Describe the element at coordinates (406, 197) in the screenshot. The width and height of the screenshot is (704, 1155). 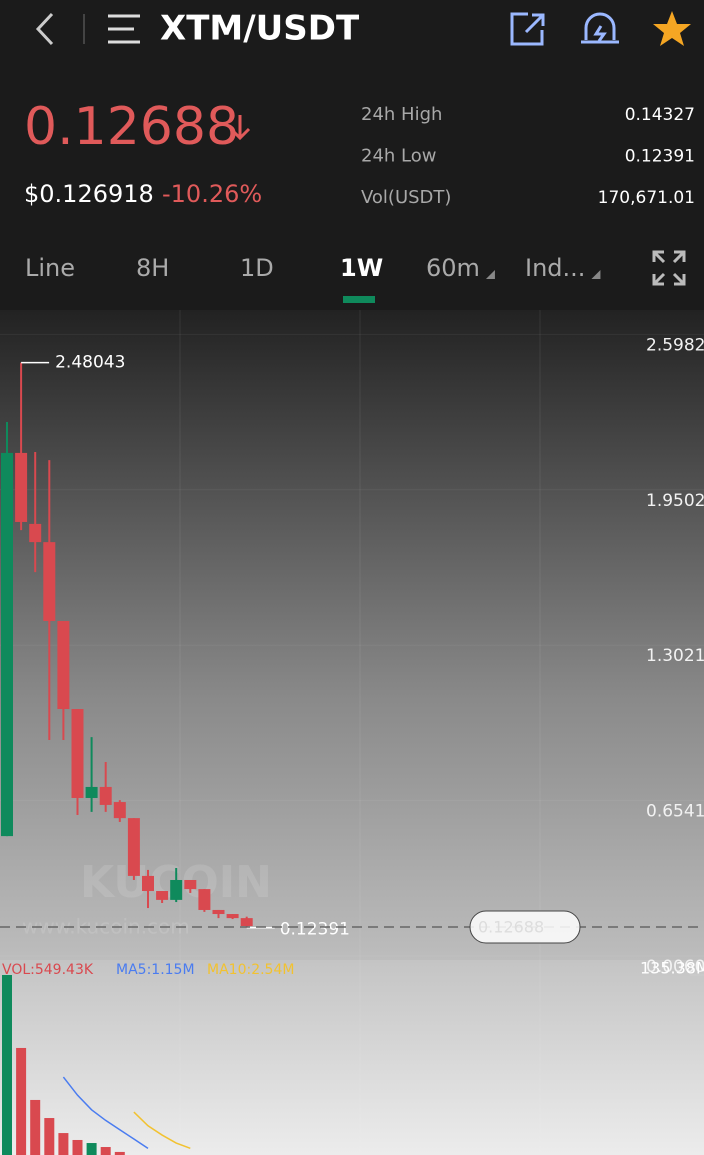
I see `stat-label: Vol(USDT)` at that location.